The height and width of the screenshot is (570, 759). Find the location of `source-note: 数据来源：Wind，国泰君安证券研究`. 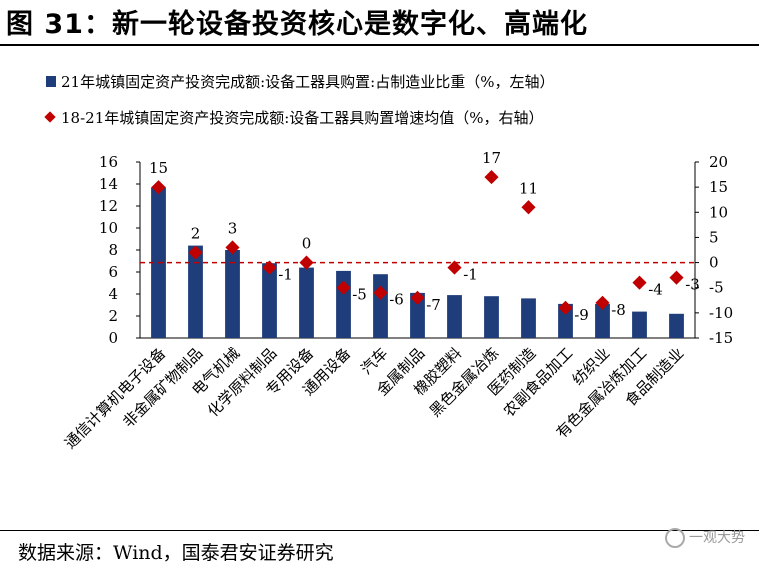

source-note: 数据来源：Wind，国泰君安证券研究 is located at coordinates (176, 553).